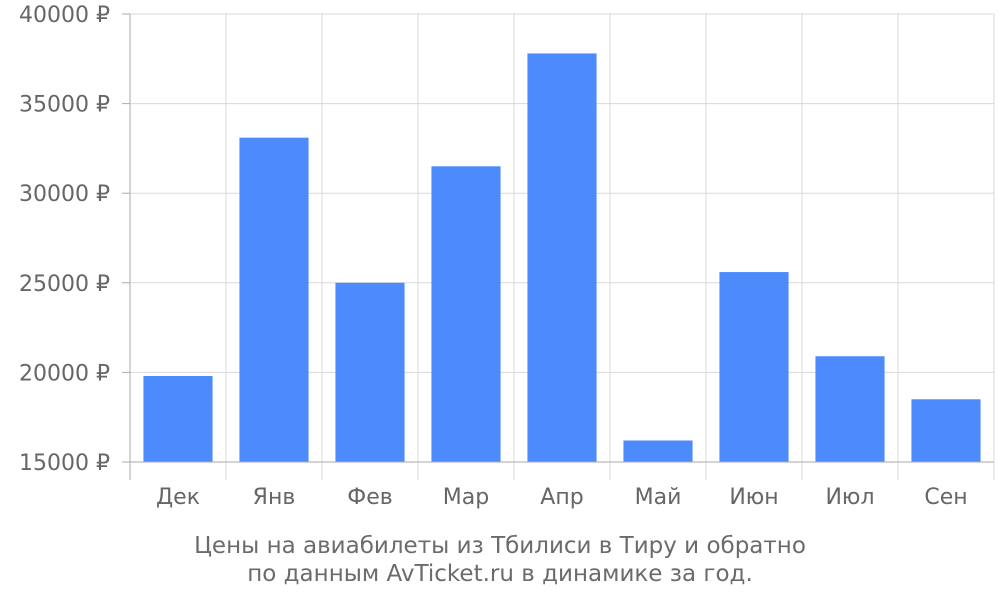 The image size is (1000, 600). Describe the element at coordinates (64, 105) in the screenshot. I see `y-tick-label: 35000 ₽` at that location.